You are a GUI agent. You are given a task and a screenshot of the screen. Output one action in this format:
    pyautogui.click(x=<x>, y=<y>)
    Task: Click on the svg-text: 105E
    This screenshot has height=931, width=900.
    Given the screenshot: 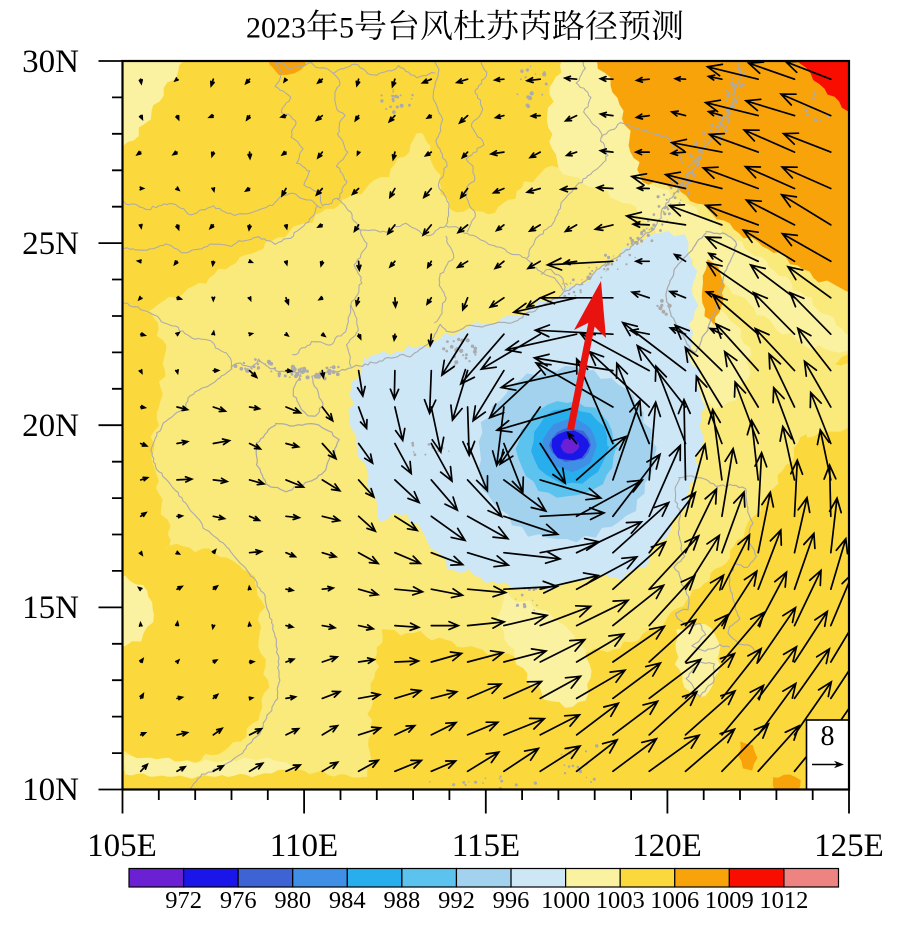 What is the action you would take?
    pyautogui.click(x=122, y=846)
    